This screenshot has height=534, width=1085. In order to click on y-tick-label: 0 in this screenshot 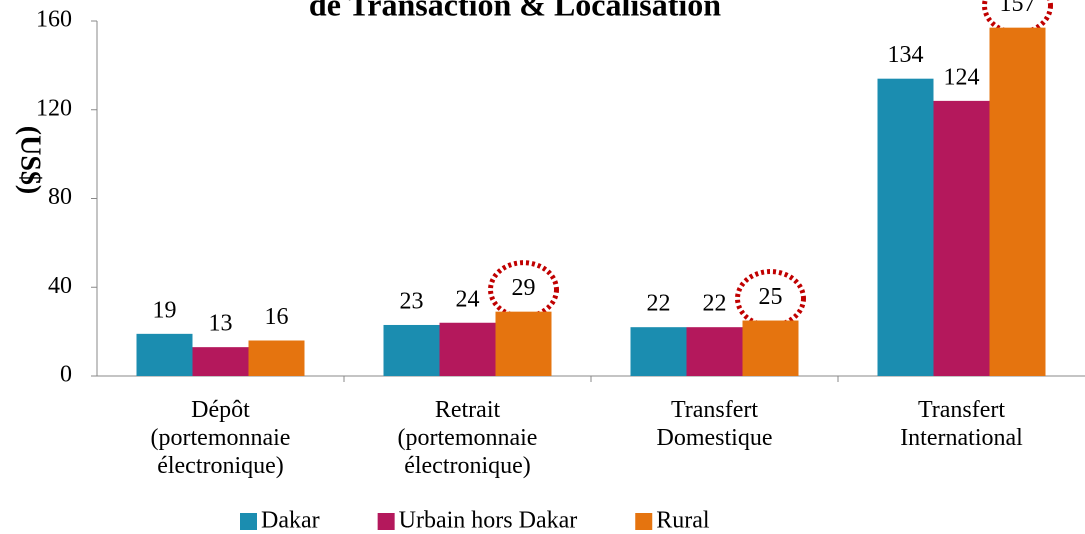, I will do `click(66, 375)`.